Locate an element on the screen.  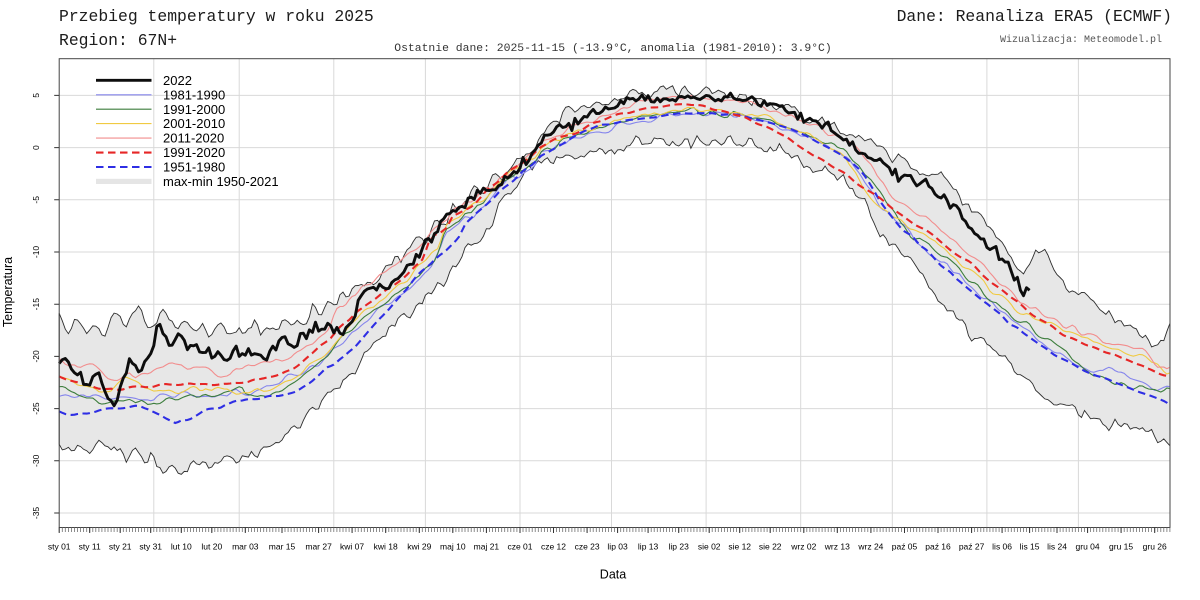
svg-text: gru 04 is located at coordinates (1088, 547).